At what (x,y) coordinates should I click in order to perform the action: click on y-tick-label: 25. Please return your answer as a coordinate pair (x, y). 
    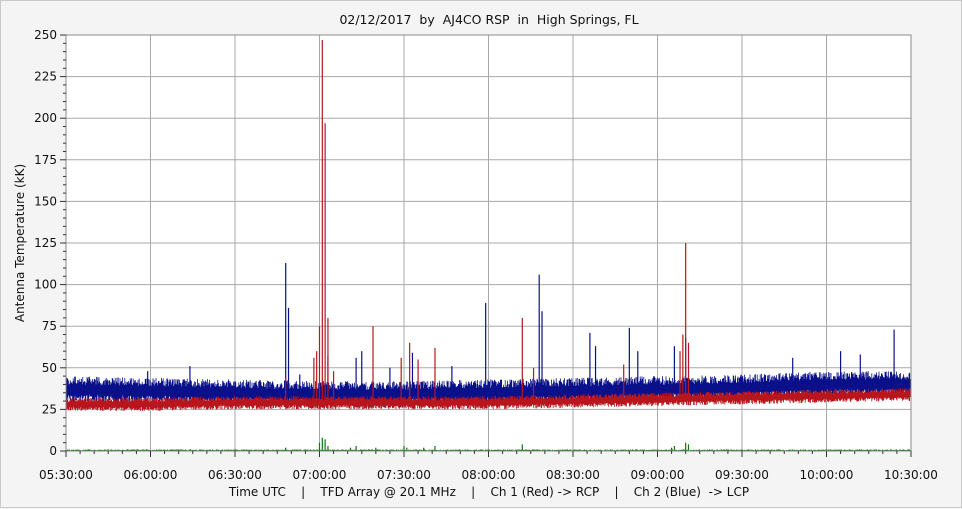
    Looking at the image, I should click on (49, 409).